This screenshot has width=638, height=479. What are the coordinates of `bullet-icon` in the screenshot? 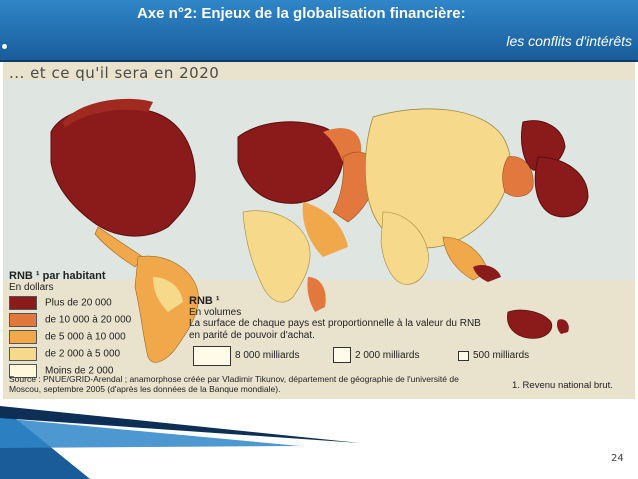 It's located at (4, 46).